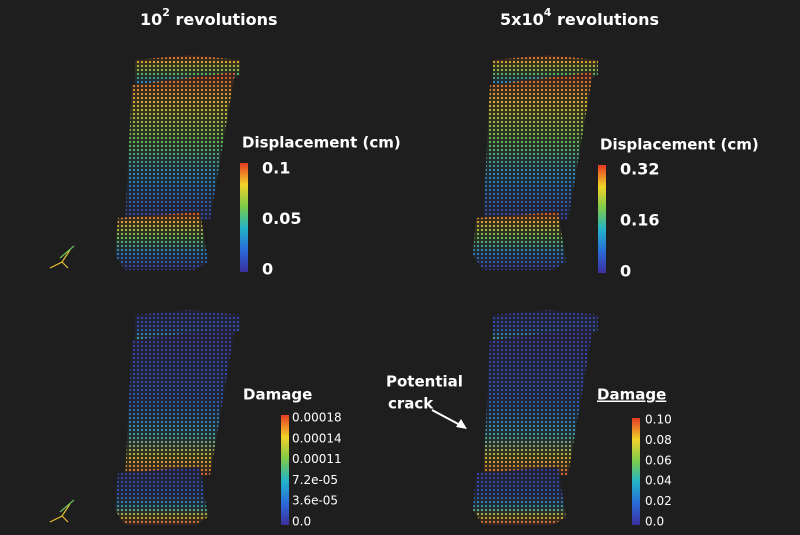 The width and height of the screenshot is (800, 535). Describe the element at coordinates (317, 459) in the screenshot. I see `colorbar-tick-label: 0.00011` at that location.